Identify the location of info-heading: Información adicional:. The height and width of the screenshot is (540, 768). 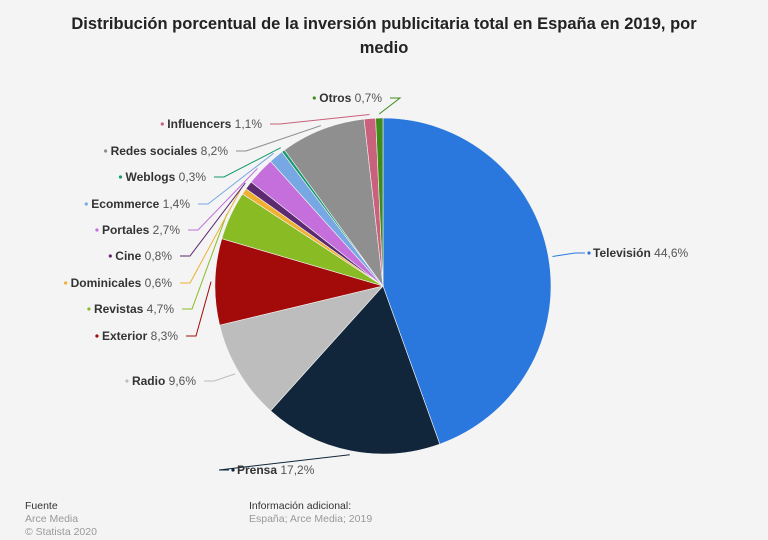
(300, 506).